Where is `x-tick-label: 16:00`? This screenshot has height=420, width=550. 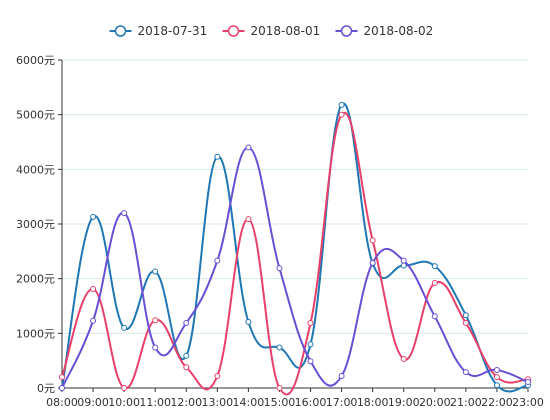 x-tick-label: 16:00 is located at coordinates (311, 402).